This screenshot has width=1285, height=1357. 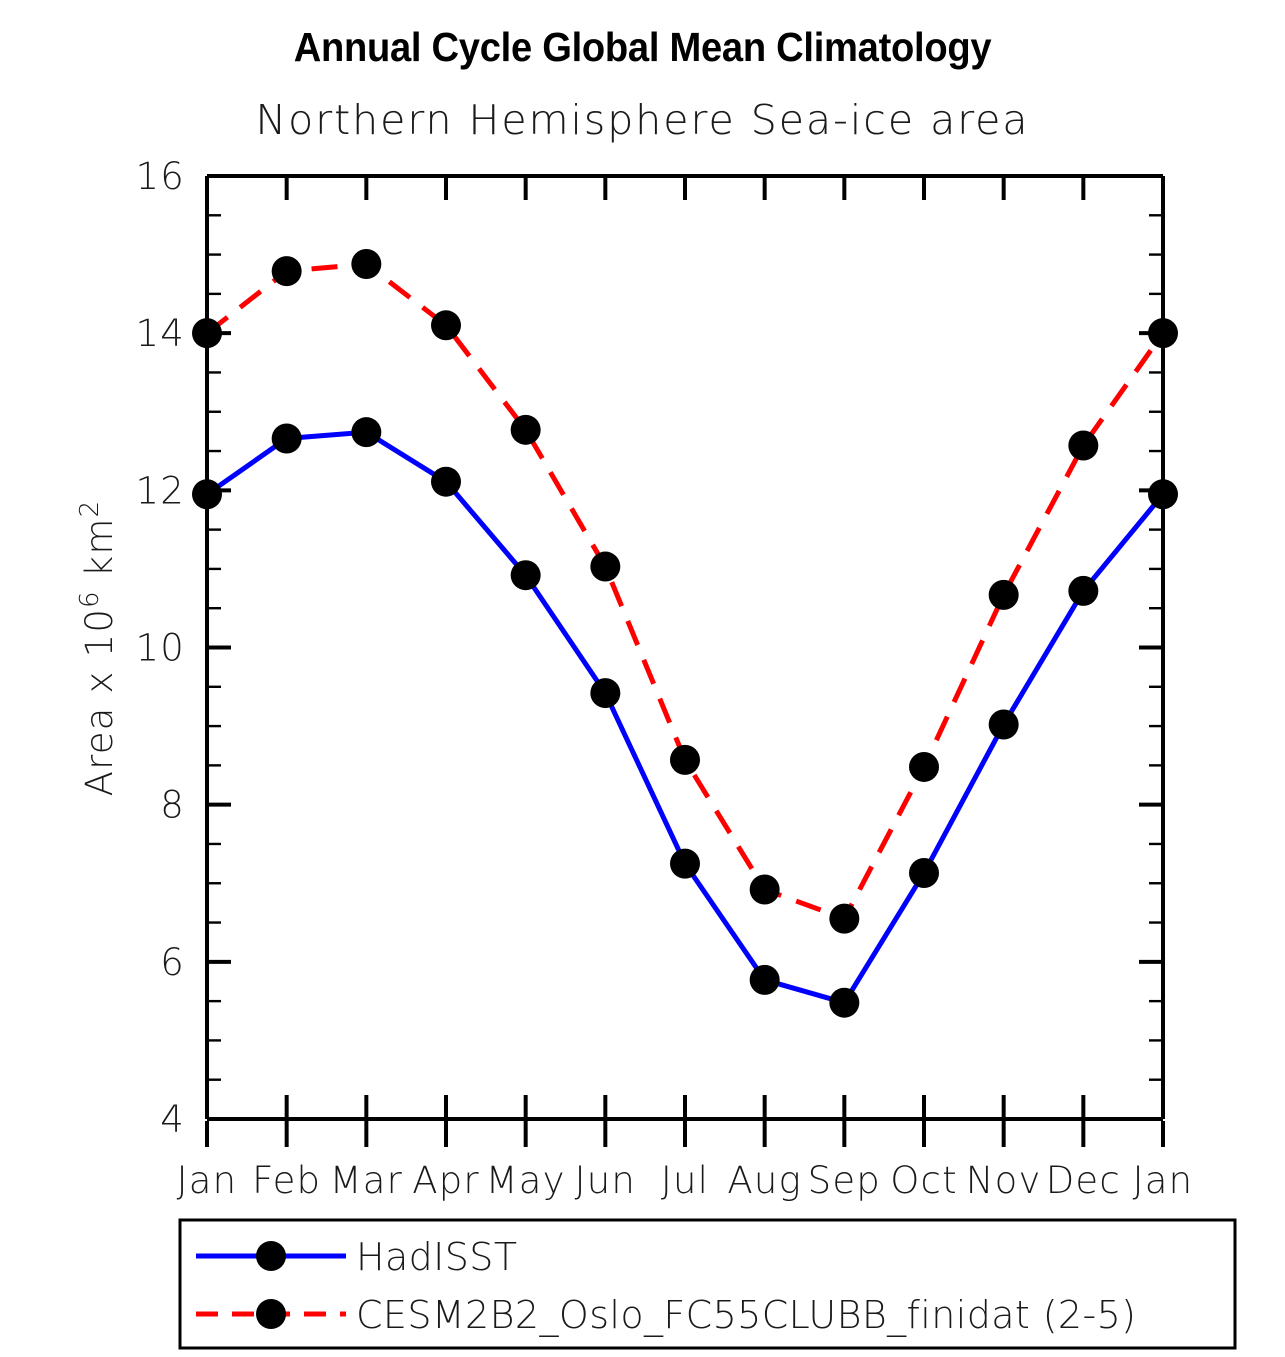 I want to click on page-title: Annual Cycle Global Mean Climatology, so click(x=642, y=47).